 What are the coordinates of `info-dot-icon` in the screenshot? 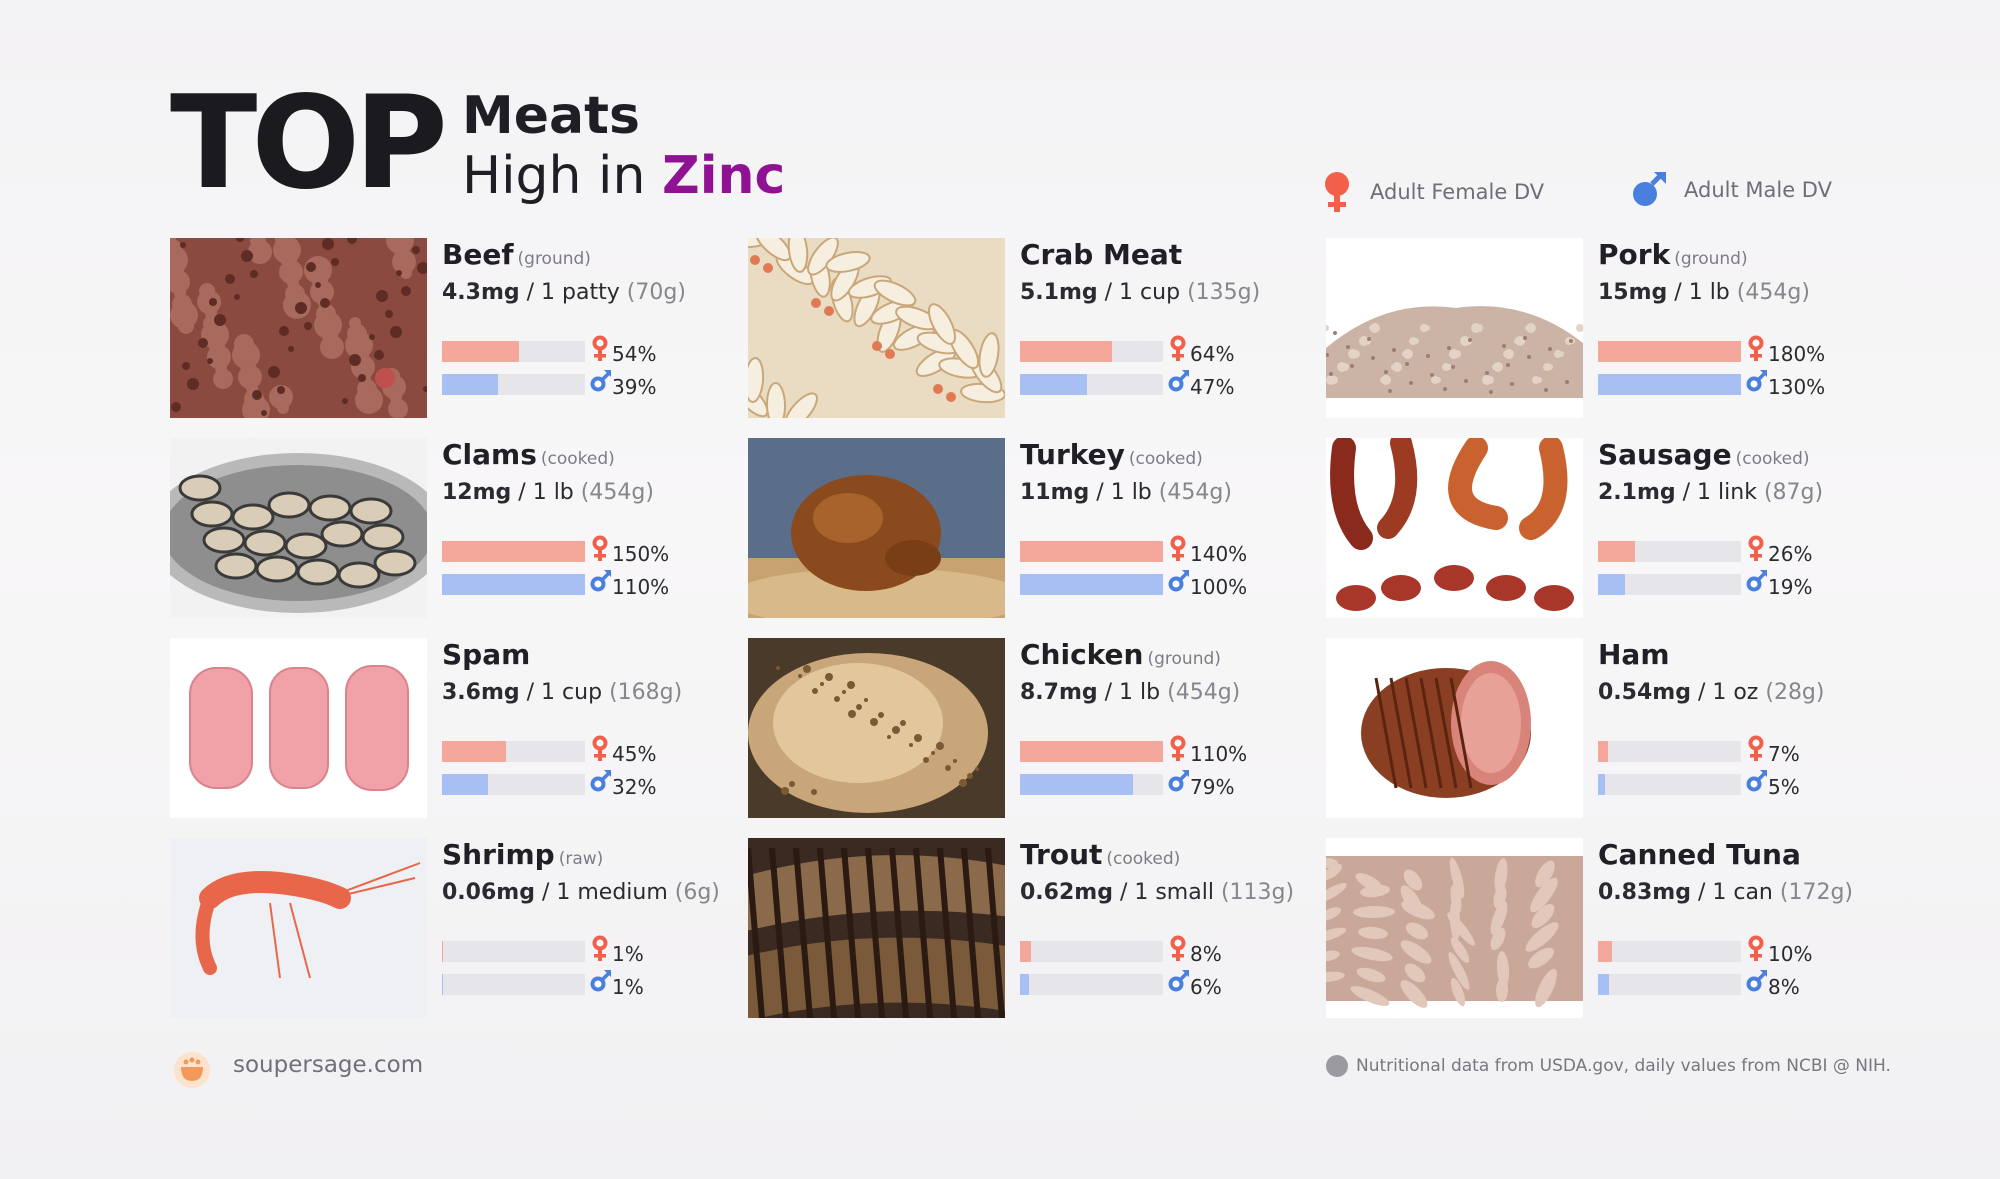 It's located at (1337, 1066).